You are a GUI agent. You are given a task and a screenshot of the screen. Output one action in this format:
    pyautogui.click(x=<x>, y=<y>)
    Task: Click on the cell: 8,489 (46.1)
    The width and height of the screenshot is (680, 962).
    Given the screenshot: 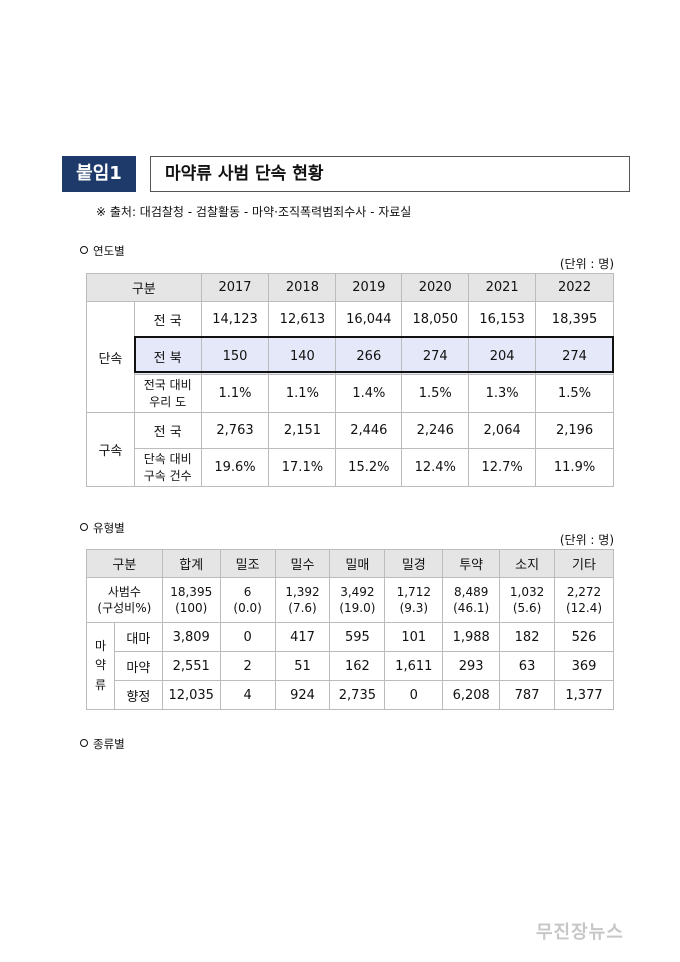 What is the action you would take?
    pyautogui.click(x=471, y=600)
    